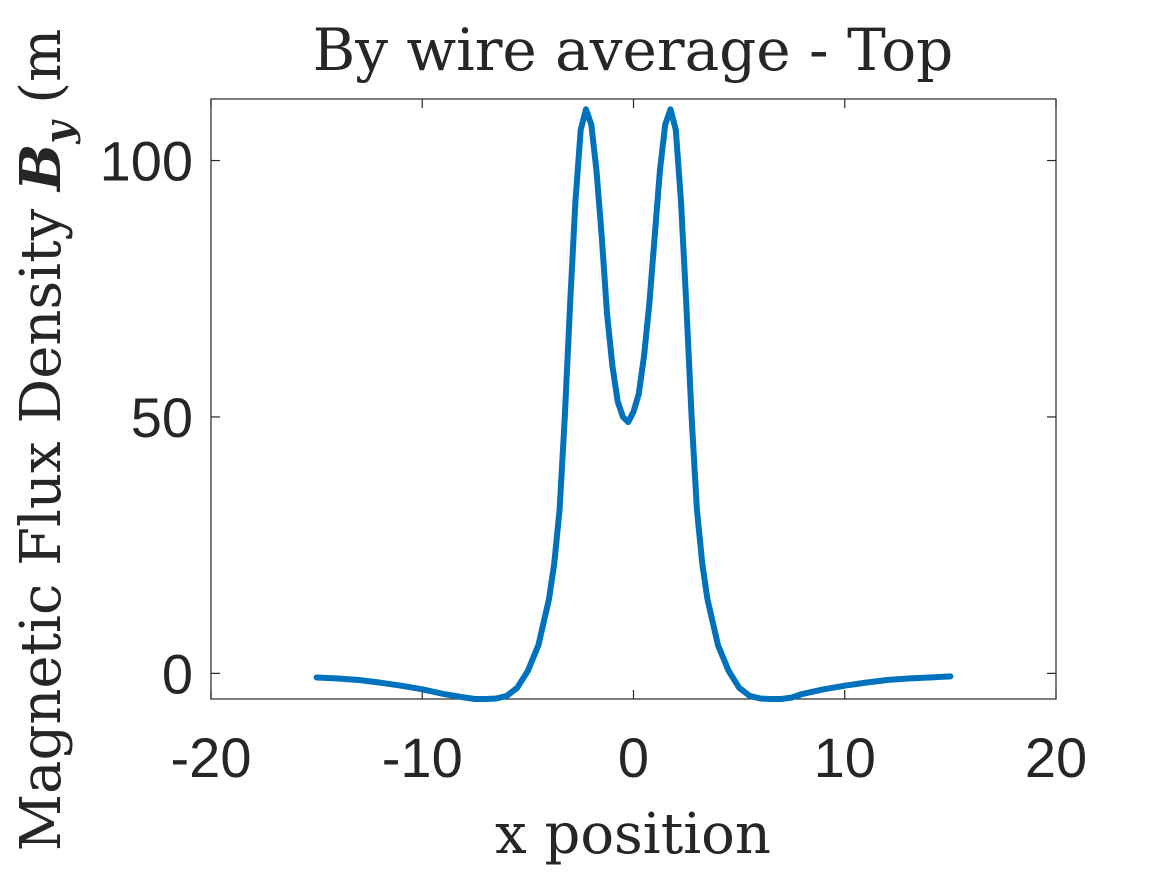 The width and height of the screenshot is (1167, 875). Describe the element at coordinates (41, 75) in the screenshot. I see `y-axis-label-unit: (m` at that location.